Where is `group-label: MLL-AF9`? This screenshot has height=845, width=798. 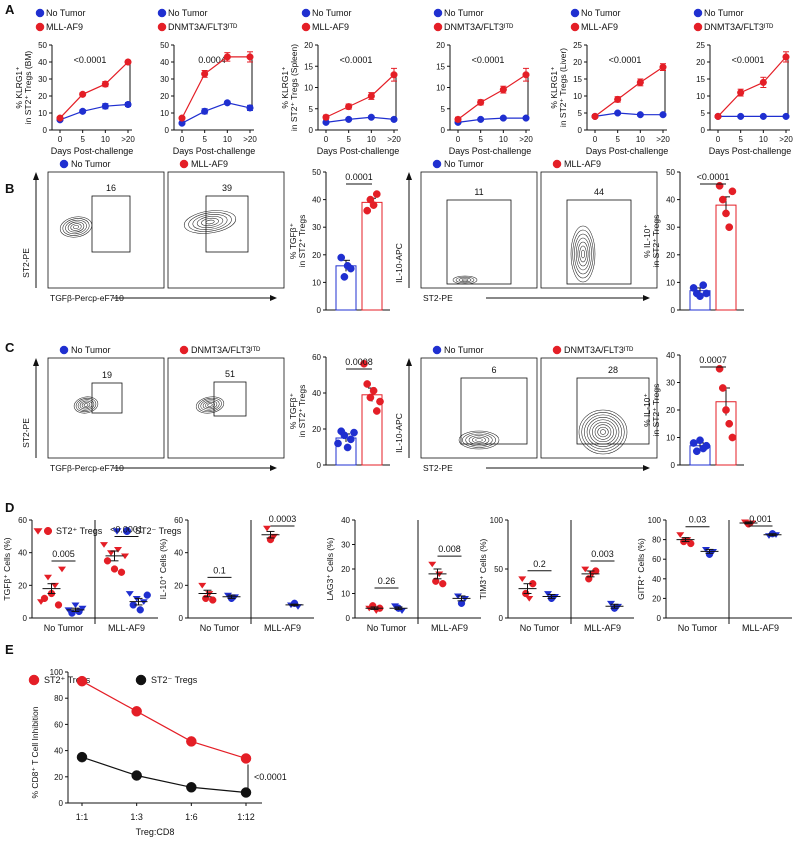 group-label: MLL-AF9 is located at coordinates (282, 628).